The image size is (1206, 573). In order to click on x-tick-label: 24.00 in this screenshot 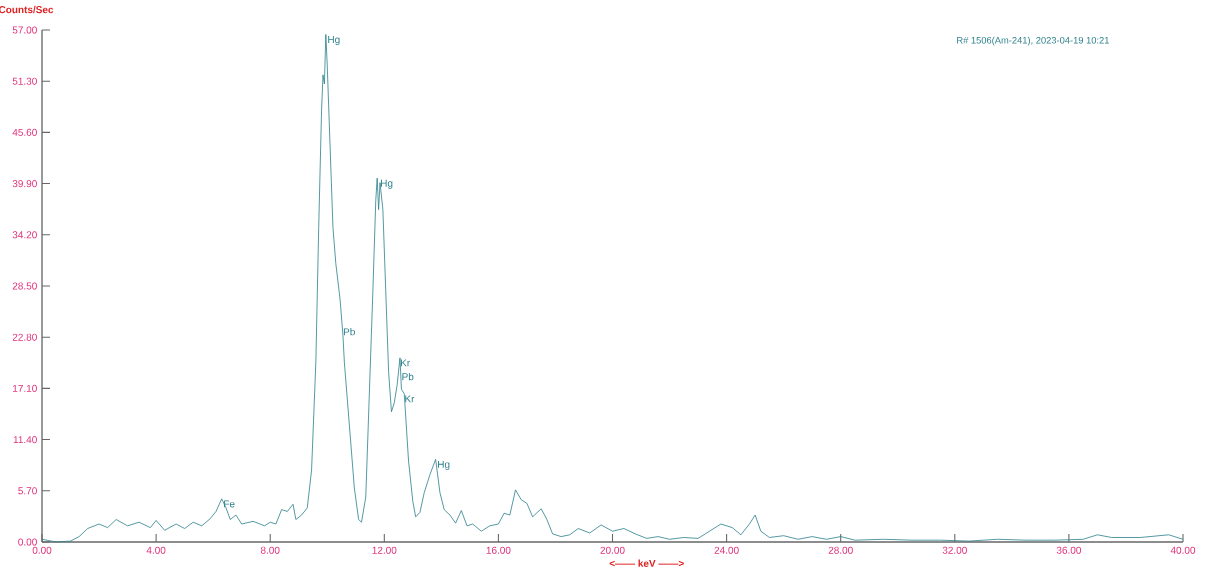, I will do `click(726, 550)`.